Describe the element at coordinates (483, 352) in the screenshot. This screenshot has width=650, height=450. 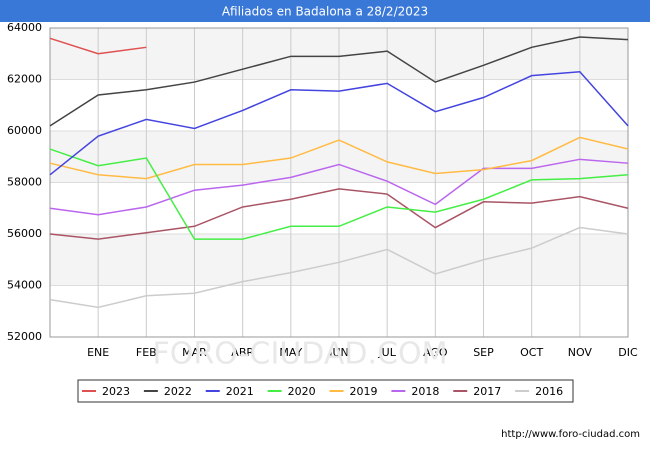
I see `x-tick-label: SEP` at that location.